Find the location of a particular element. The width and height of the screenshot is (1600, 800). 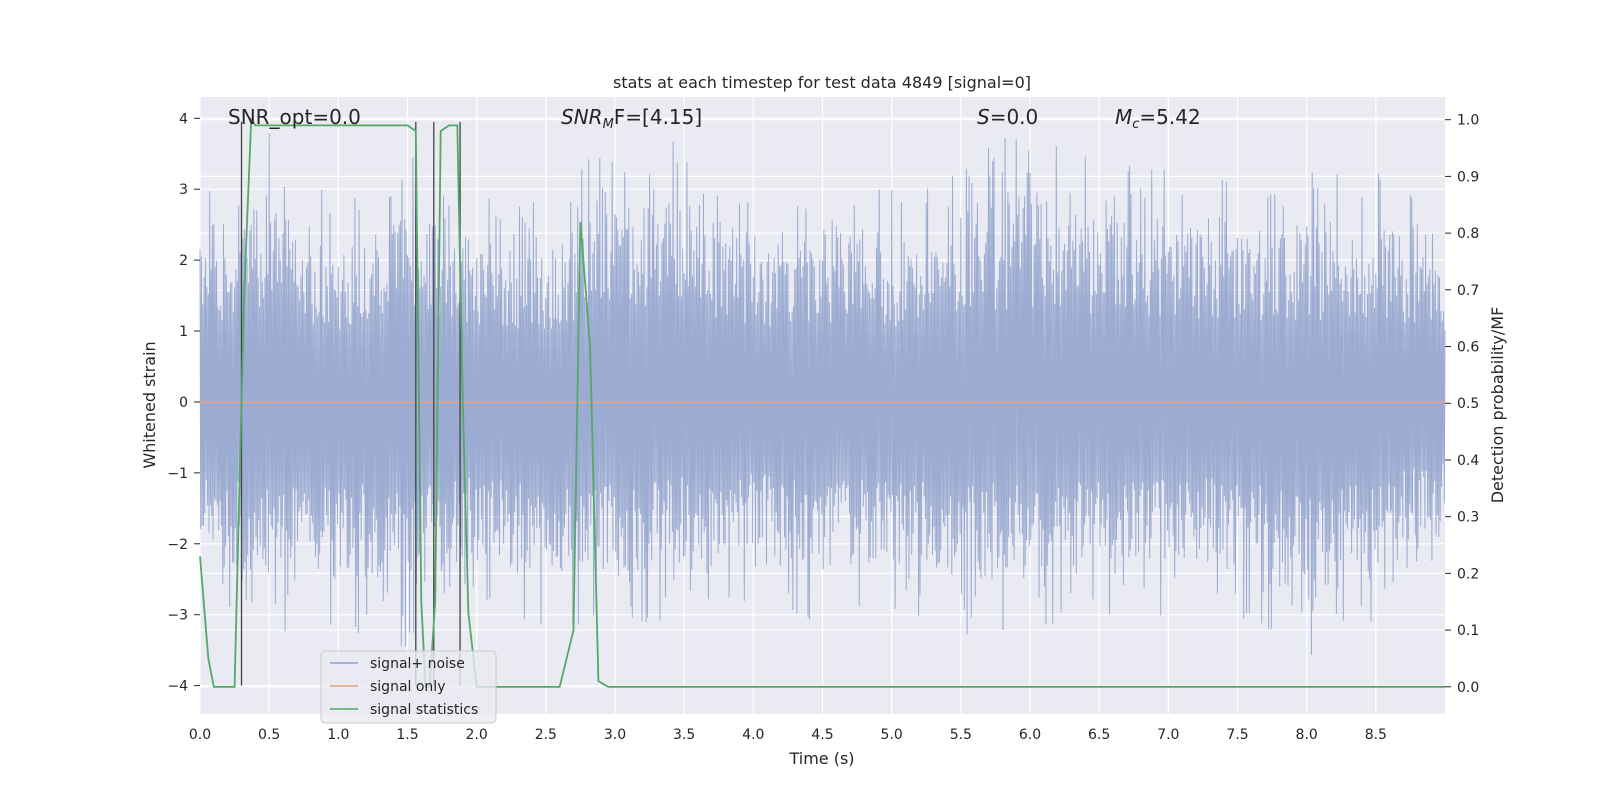

y-tick-label: −4 is located at coordinates (177, 687).